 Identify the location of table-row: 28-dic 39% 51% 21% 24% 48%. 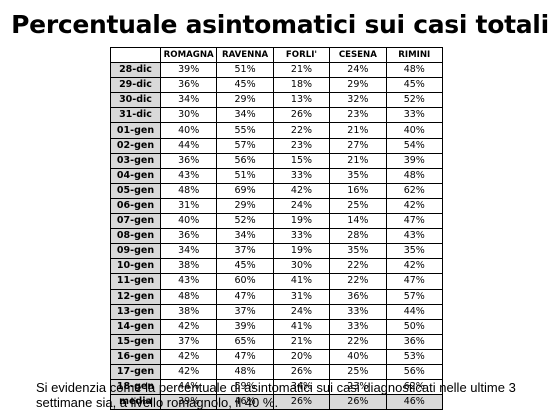
(276, 70).